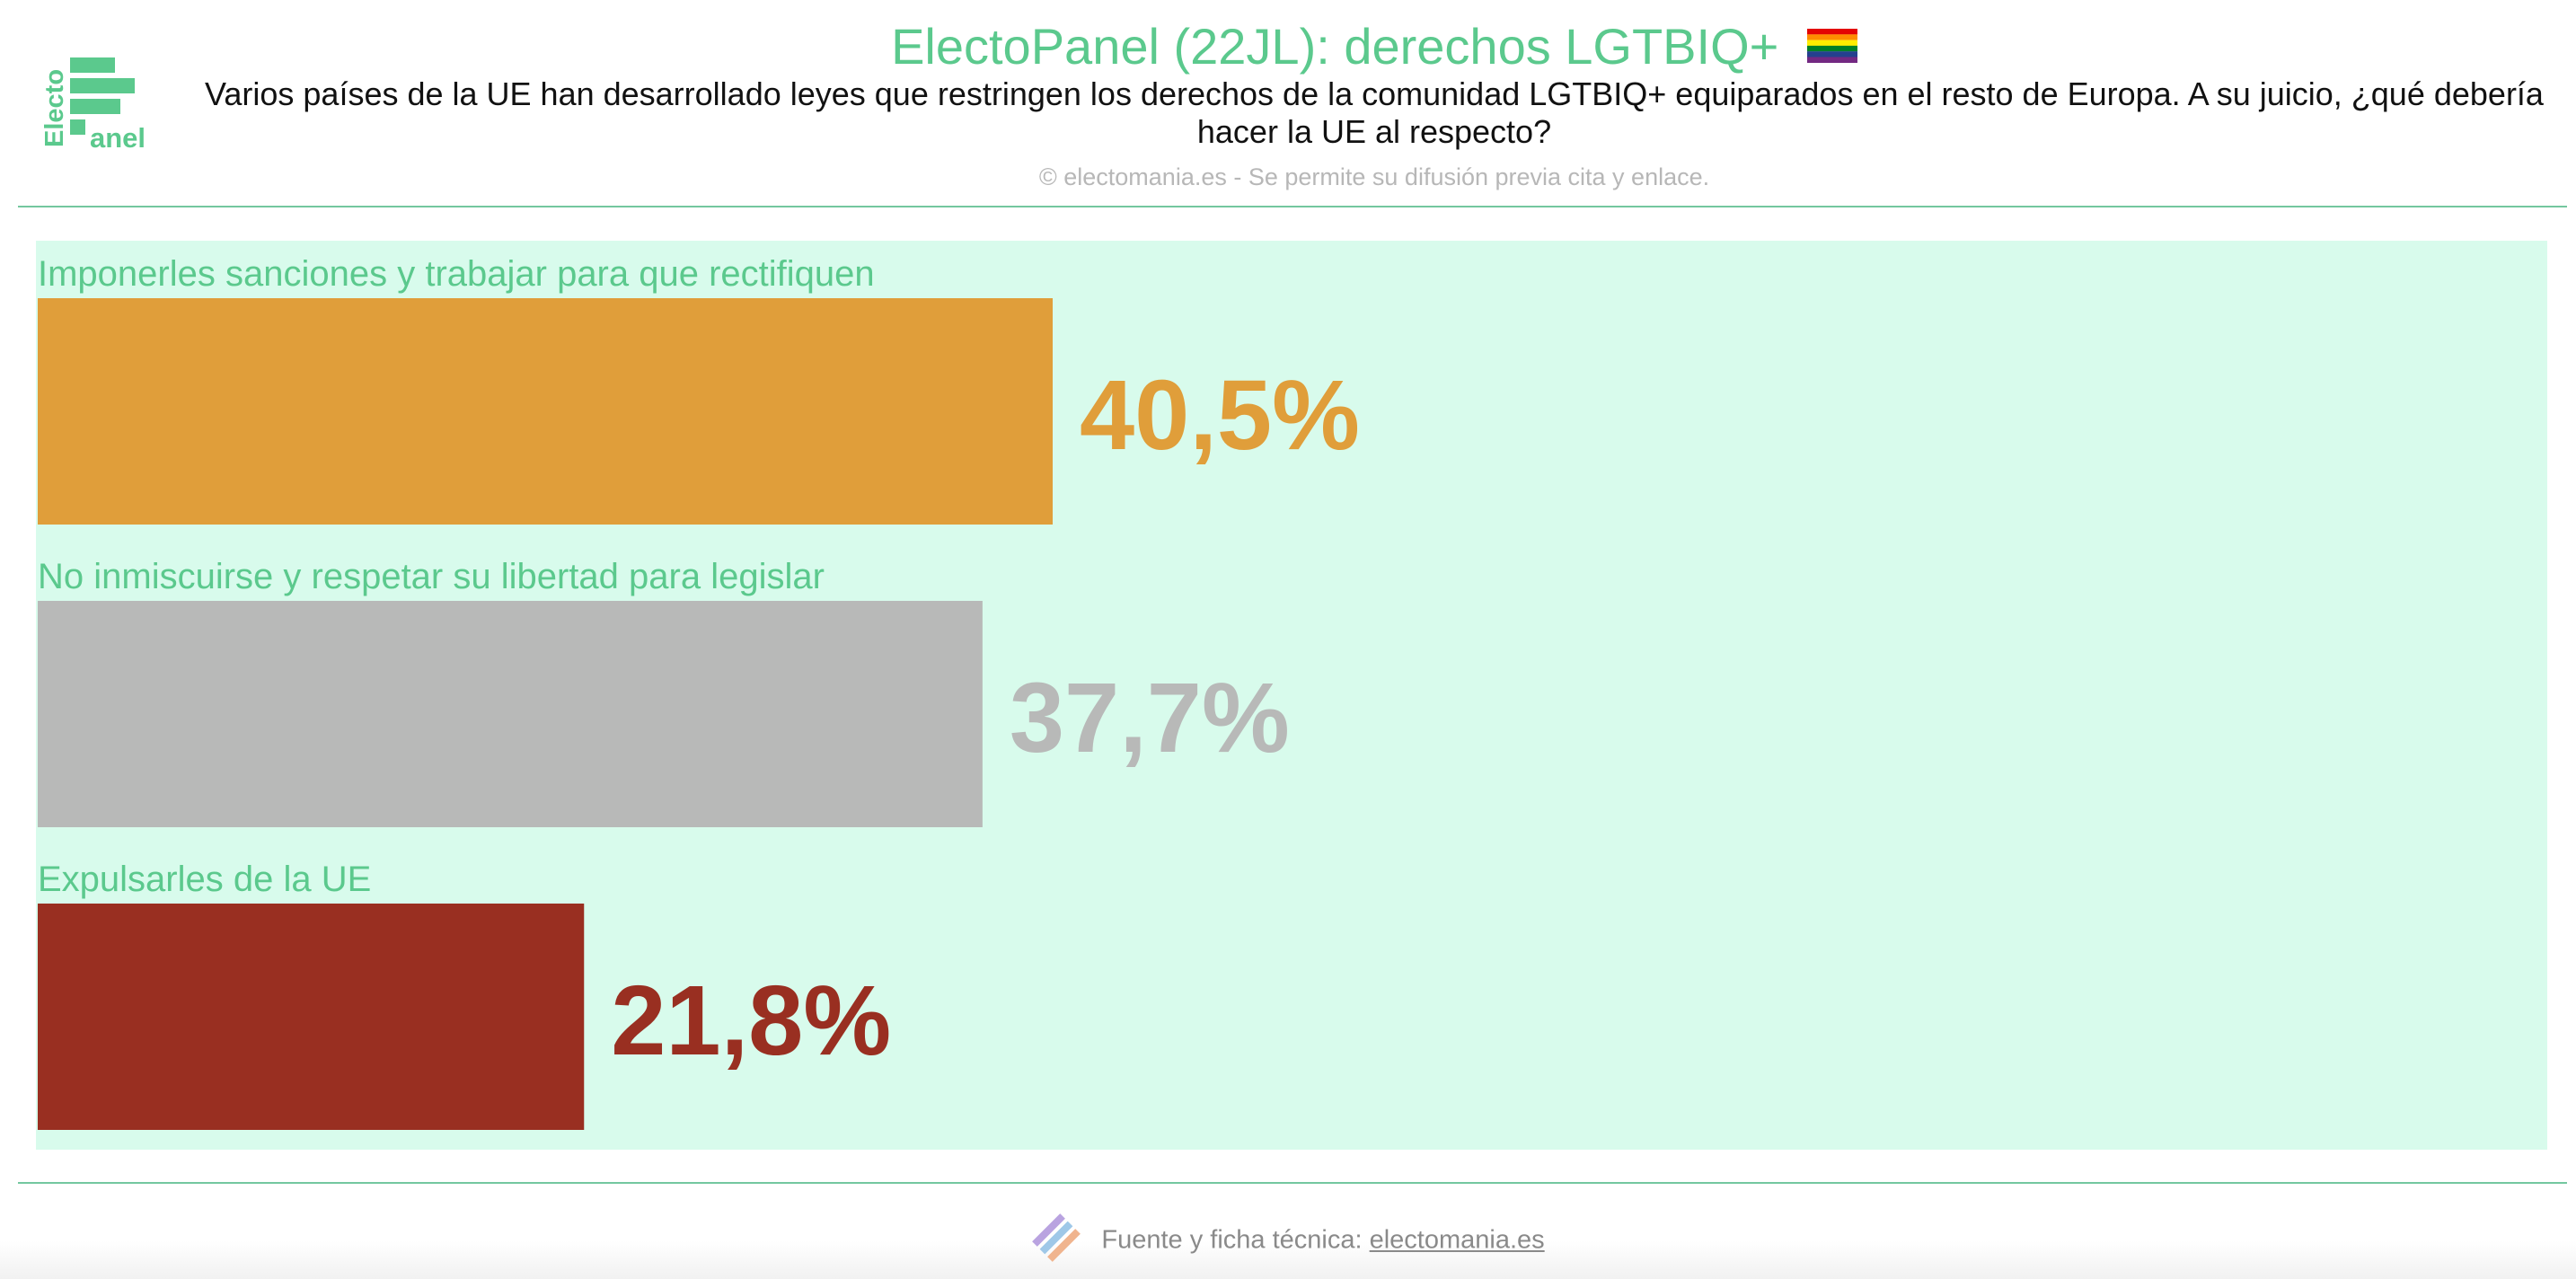 The width and height of the screenshot is (2576, 1279). What do you see at coordinates (1292, 206) in the screenshot?
I see `header-divider` at bounding box center [1292, 206].